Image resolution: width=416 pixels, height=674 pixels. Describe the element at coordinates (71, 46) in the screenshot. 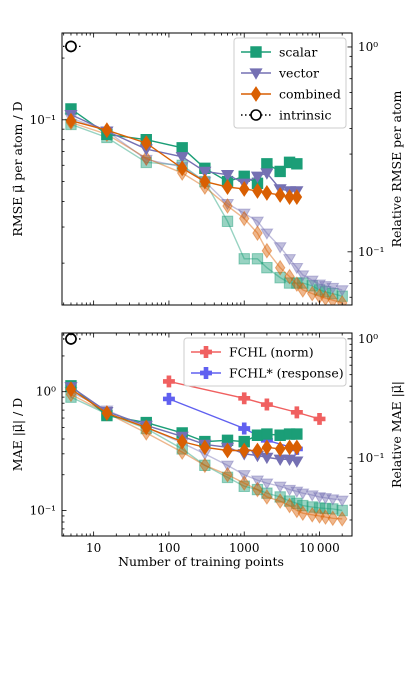

I see `data-point-intrinsic` at that location.